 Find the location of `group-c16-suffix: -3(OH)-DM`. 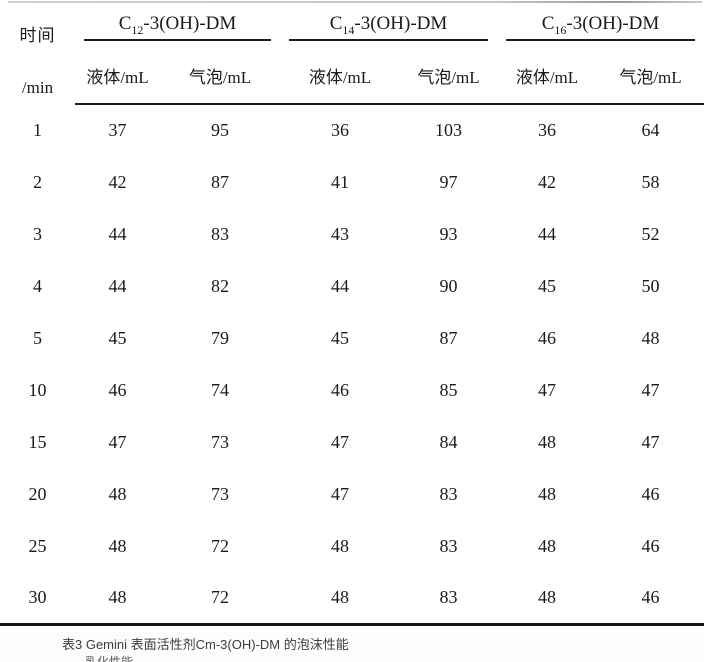

group-c16-suffix: -3(OH)-DM is located at coordinates (613, 23).